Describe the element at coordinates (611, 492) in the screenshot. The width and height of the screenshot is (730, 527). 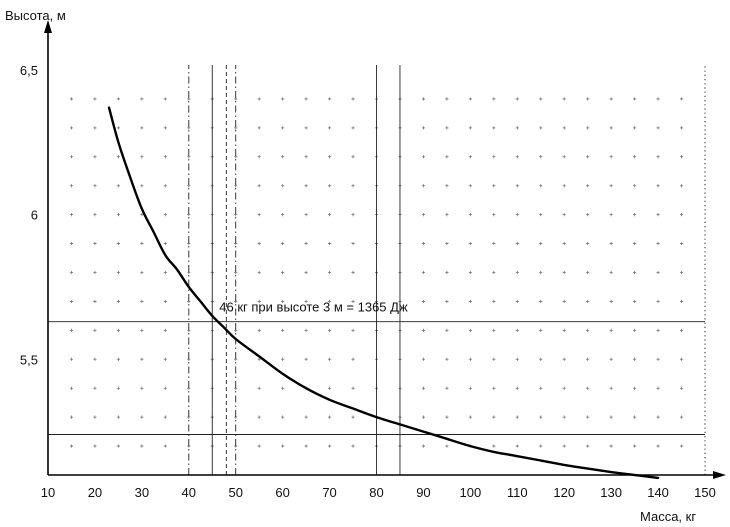
I see `x-tick-label: 130` at that location.